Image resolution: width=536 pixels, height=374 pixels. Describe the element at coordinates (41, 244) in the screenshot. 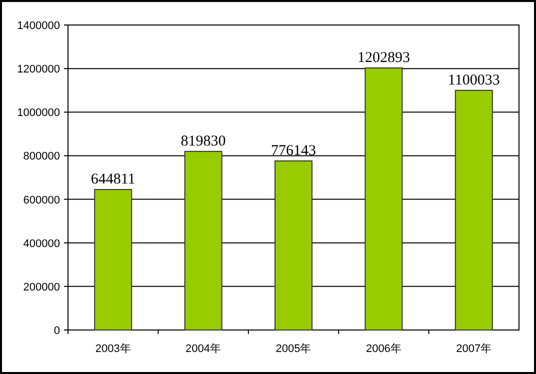

I see `y-tick-label: 400000` at that location.